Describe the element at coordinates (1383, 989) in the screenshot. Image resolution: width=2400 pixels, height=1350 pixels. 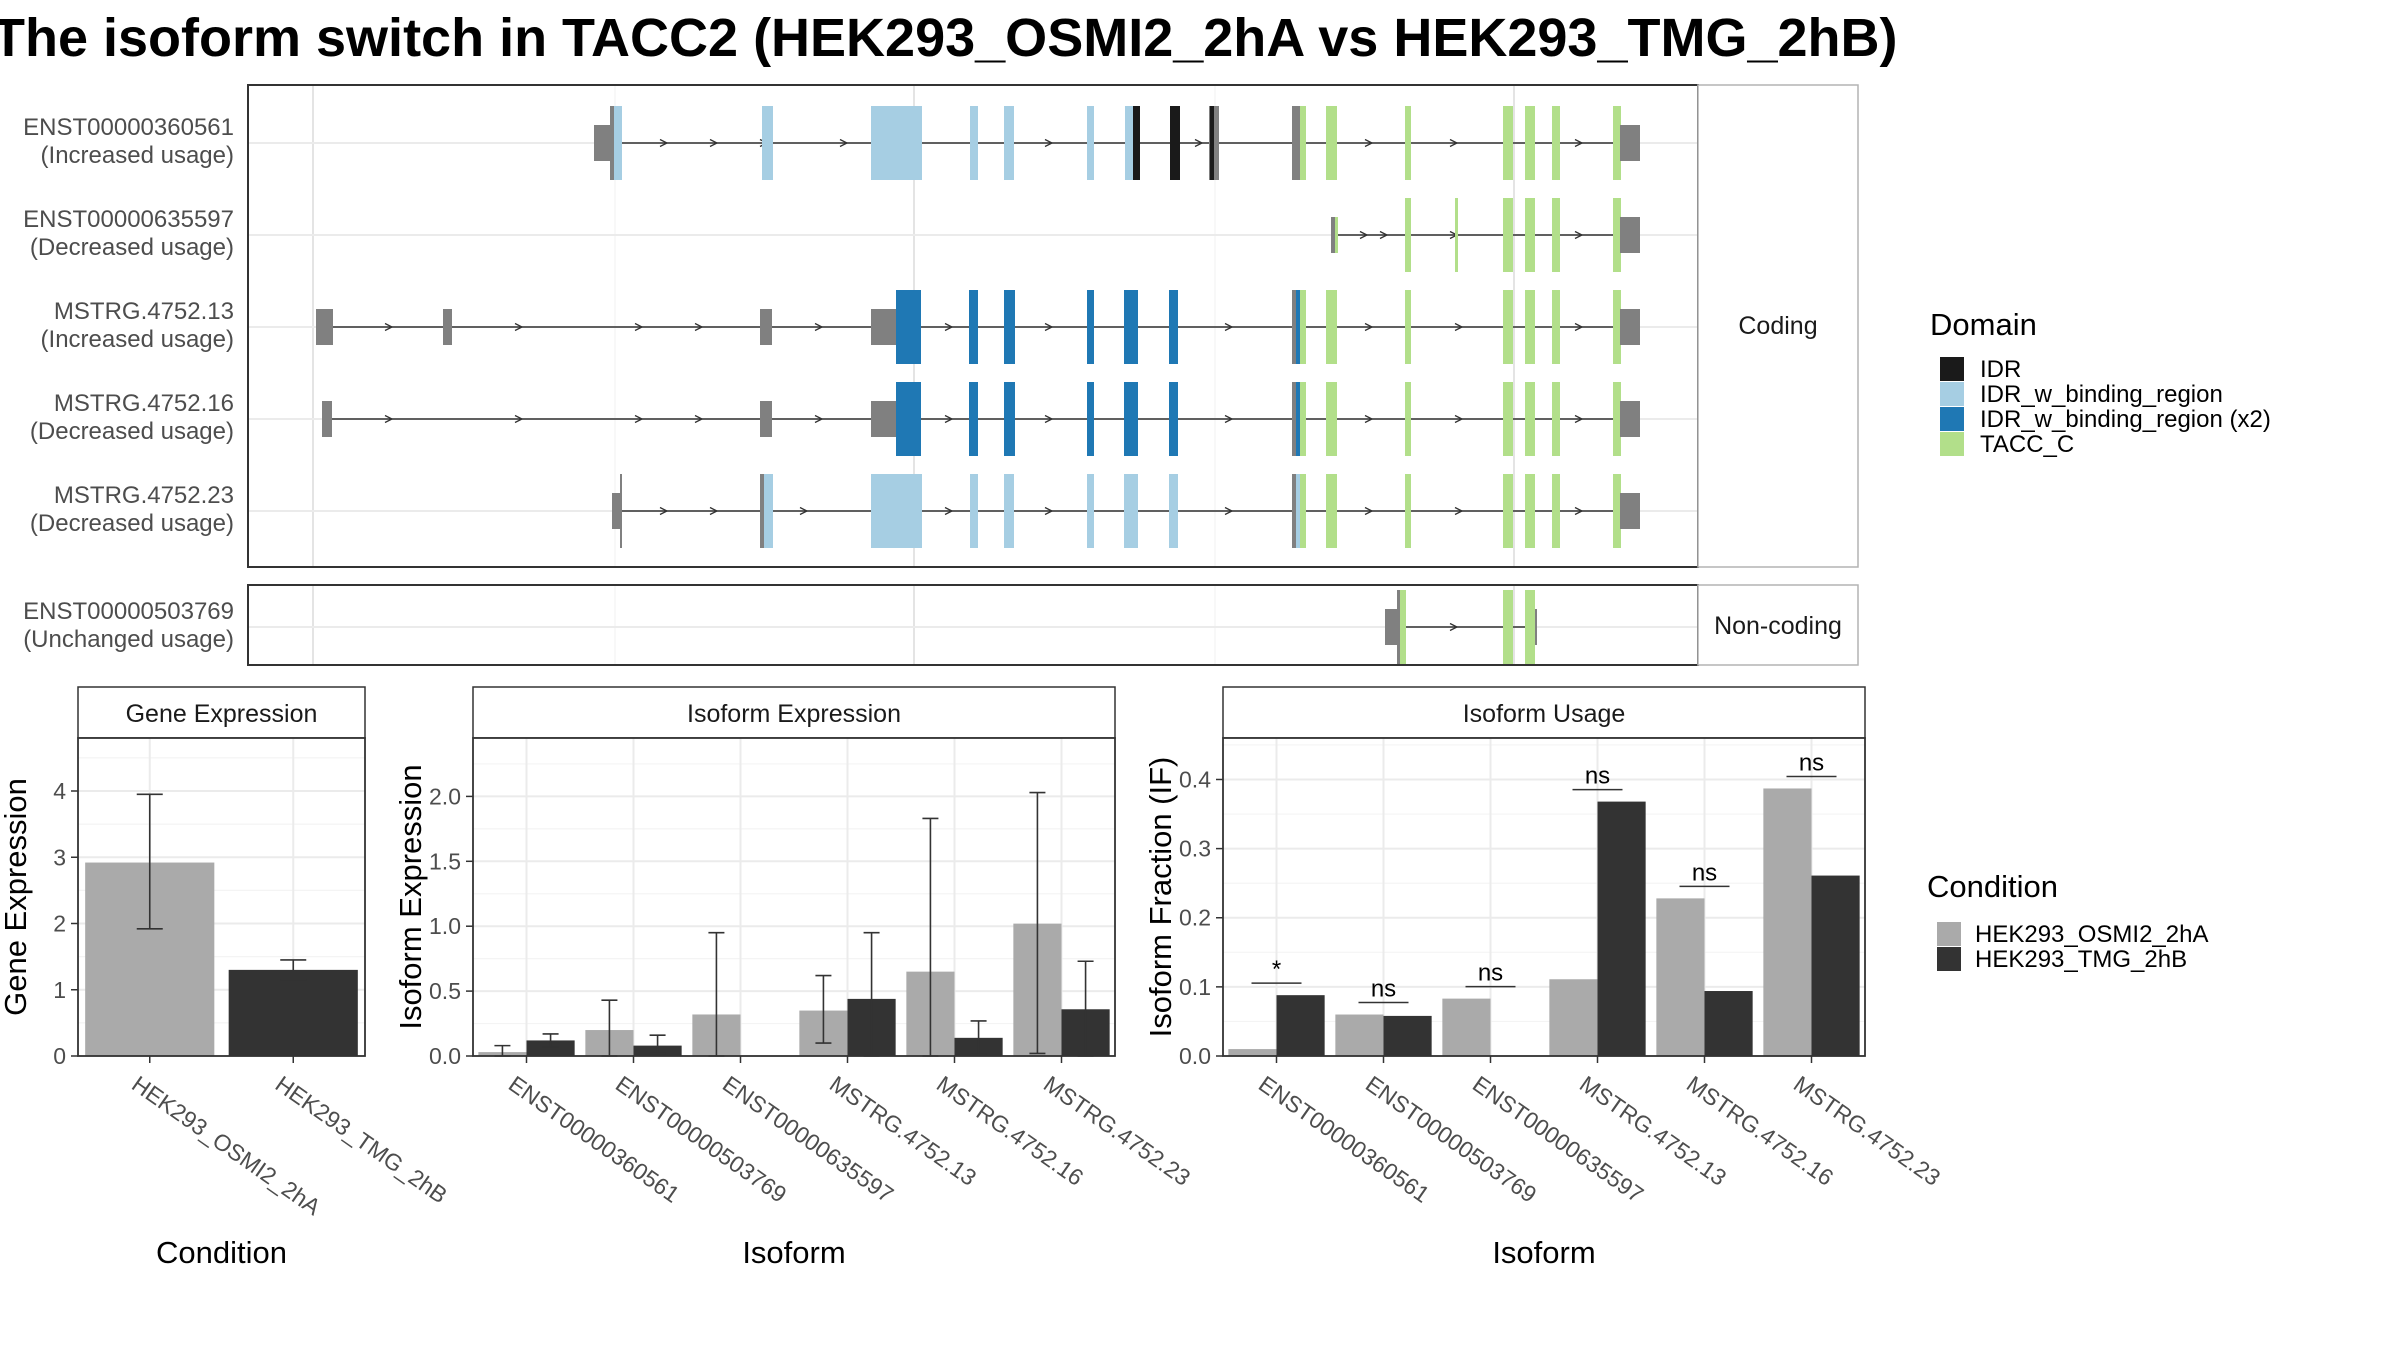
I see `significance-label: ns` at that location.